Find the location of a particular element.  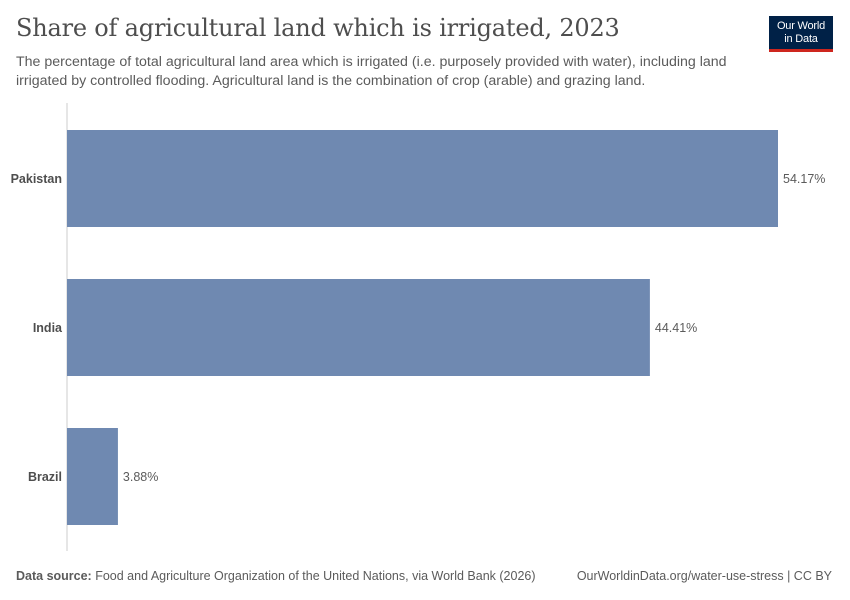

bar-india is located at coordinates (358, 327).